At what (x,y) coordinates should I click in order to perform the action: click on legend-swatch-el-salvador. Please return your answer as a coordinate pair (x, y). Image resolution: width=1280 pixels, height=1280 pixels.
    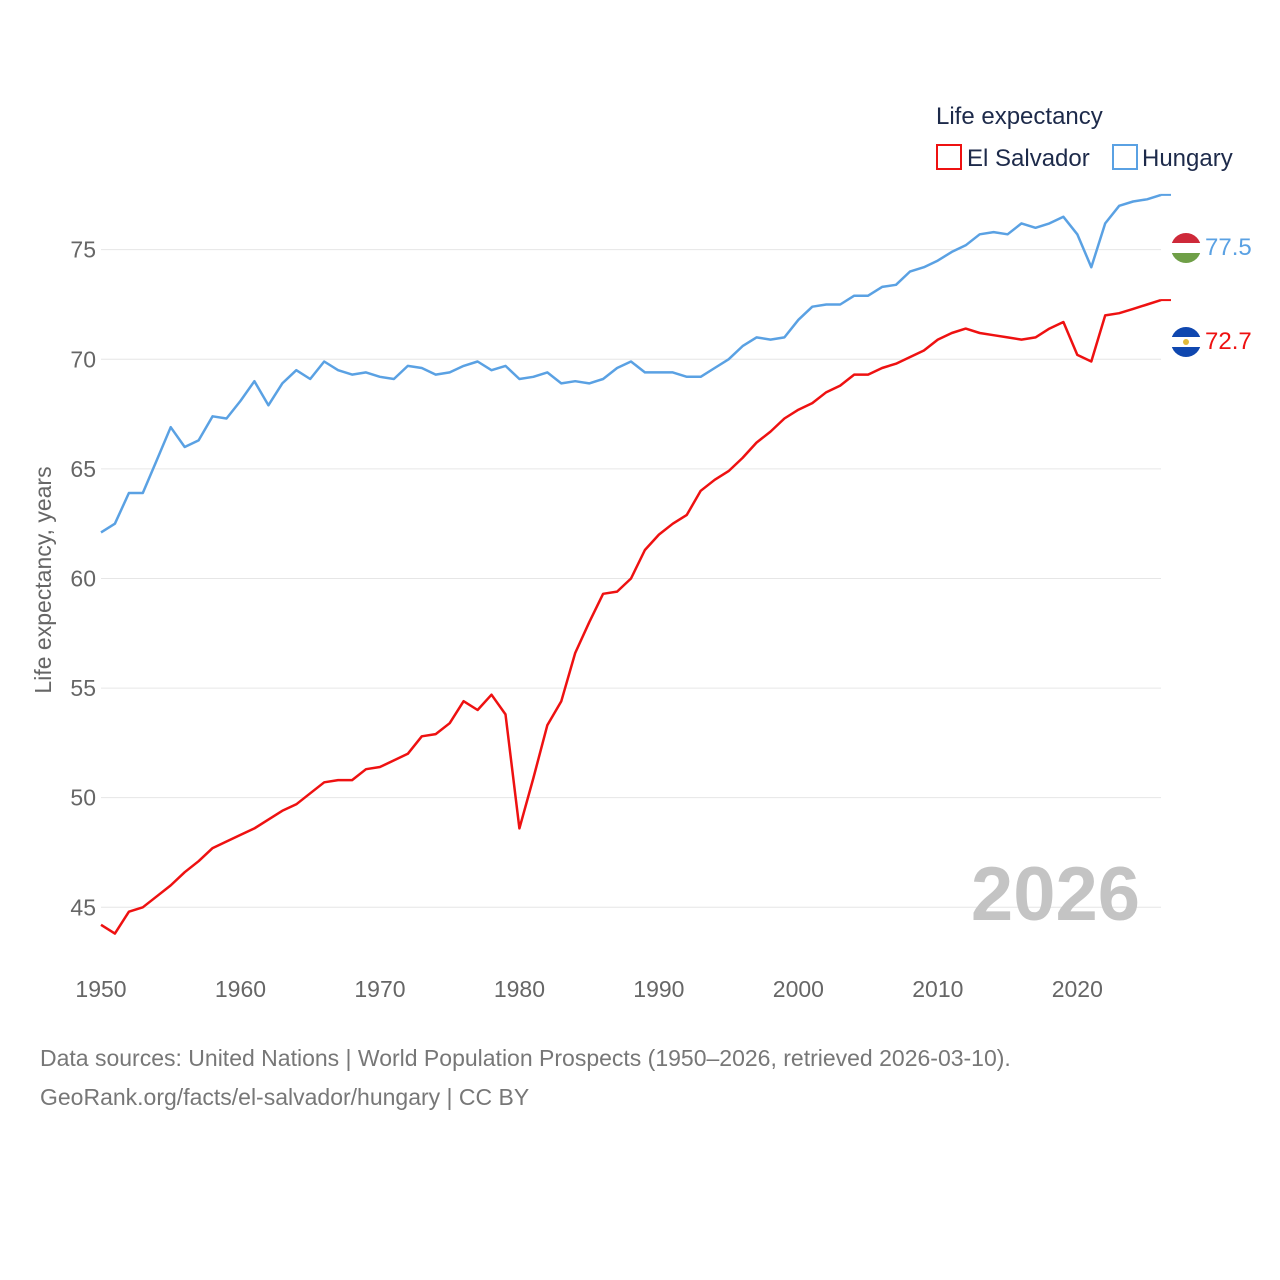
    Looking at the image, I should click on (949, 157).